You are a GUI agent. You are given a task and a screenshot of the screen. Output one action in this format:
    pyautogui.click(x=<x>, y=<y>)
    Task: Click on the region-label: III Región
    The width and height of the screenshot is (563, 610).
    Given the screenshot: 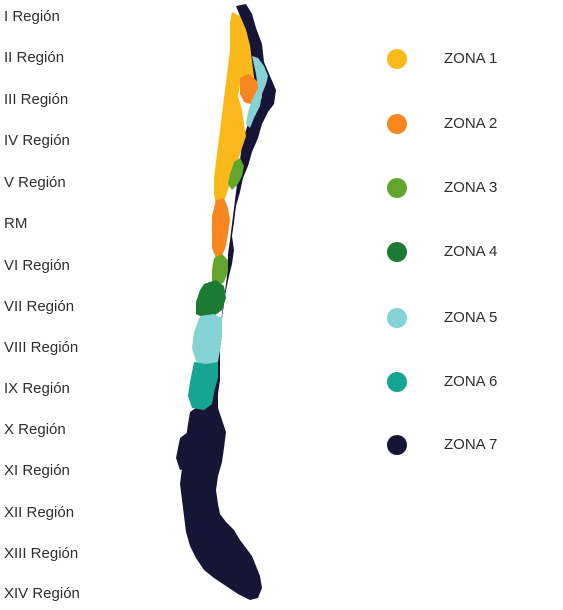 What is the action you would take?
    pyautogui.click(x=36, y=99)
    